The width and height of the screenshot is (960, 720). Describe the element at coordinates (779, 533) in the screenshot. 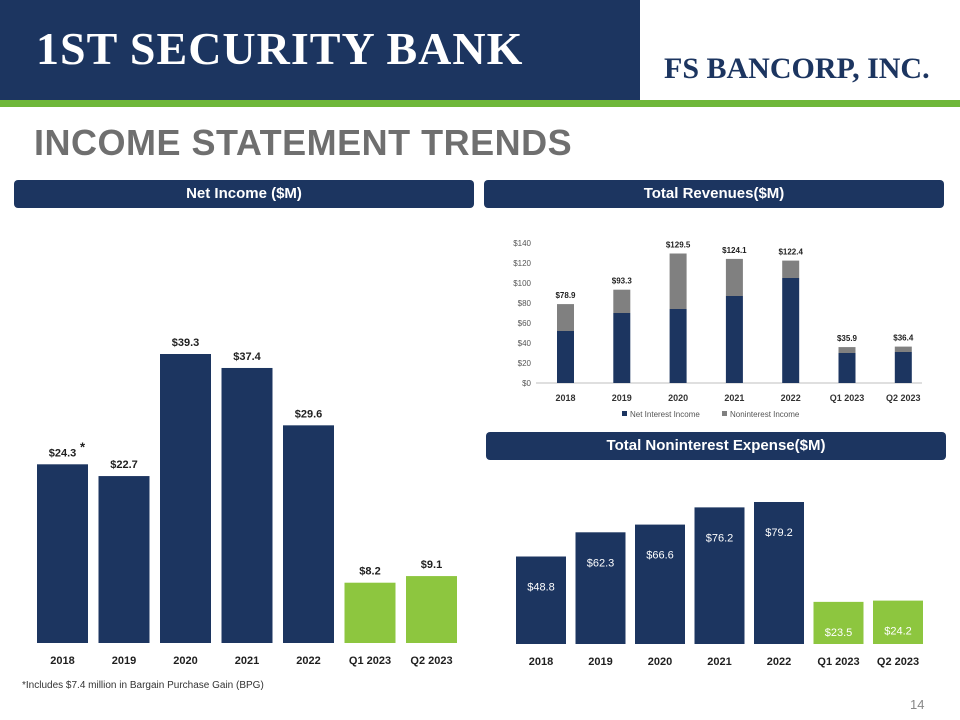

I see `expense-value-label: $79.2` at that location.